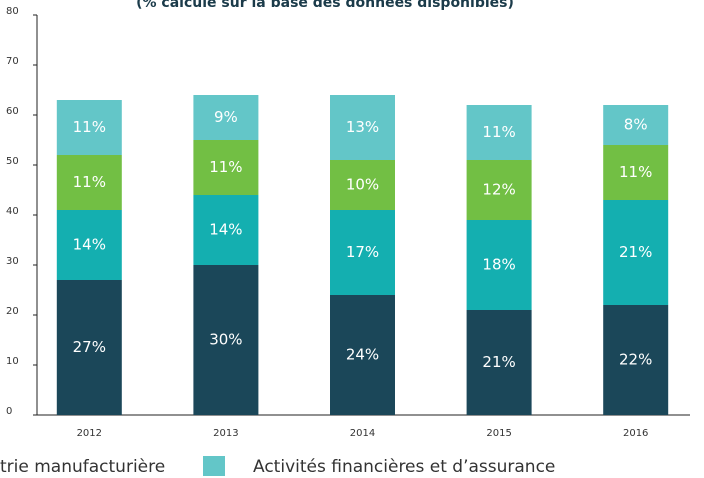 Image resolution: width=704 pixels, height=478 pixels. I want to click on value-label: 9%, so click(226, 117).